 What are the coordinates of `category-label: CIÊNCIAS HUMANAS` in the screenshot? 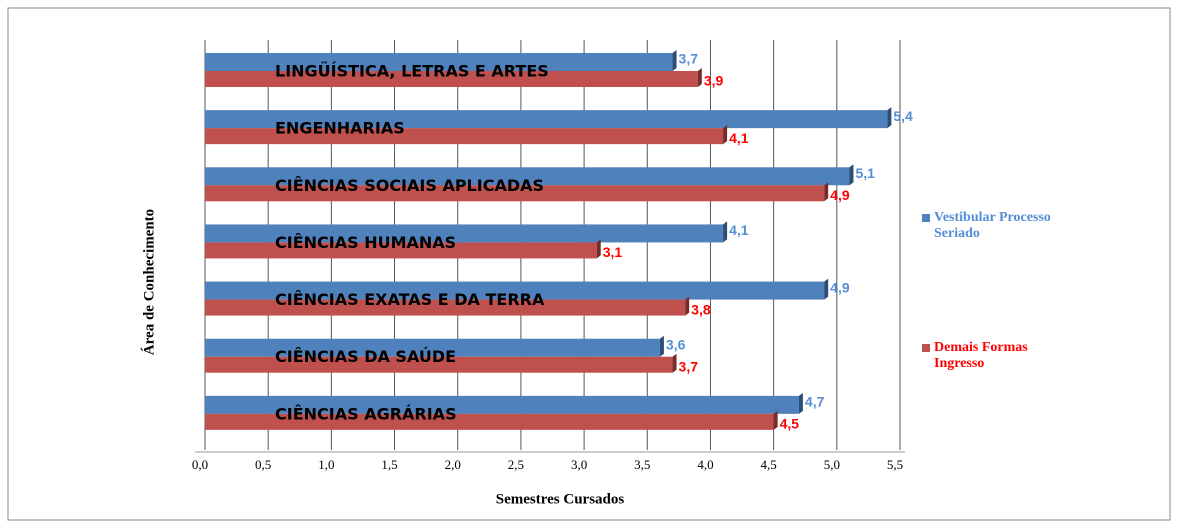 It's located at (365, 242).